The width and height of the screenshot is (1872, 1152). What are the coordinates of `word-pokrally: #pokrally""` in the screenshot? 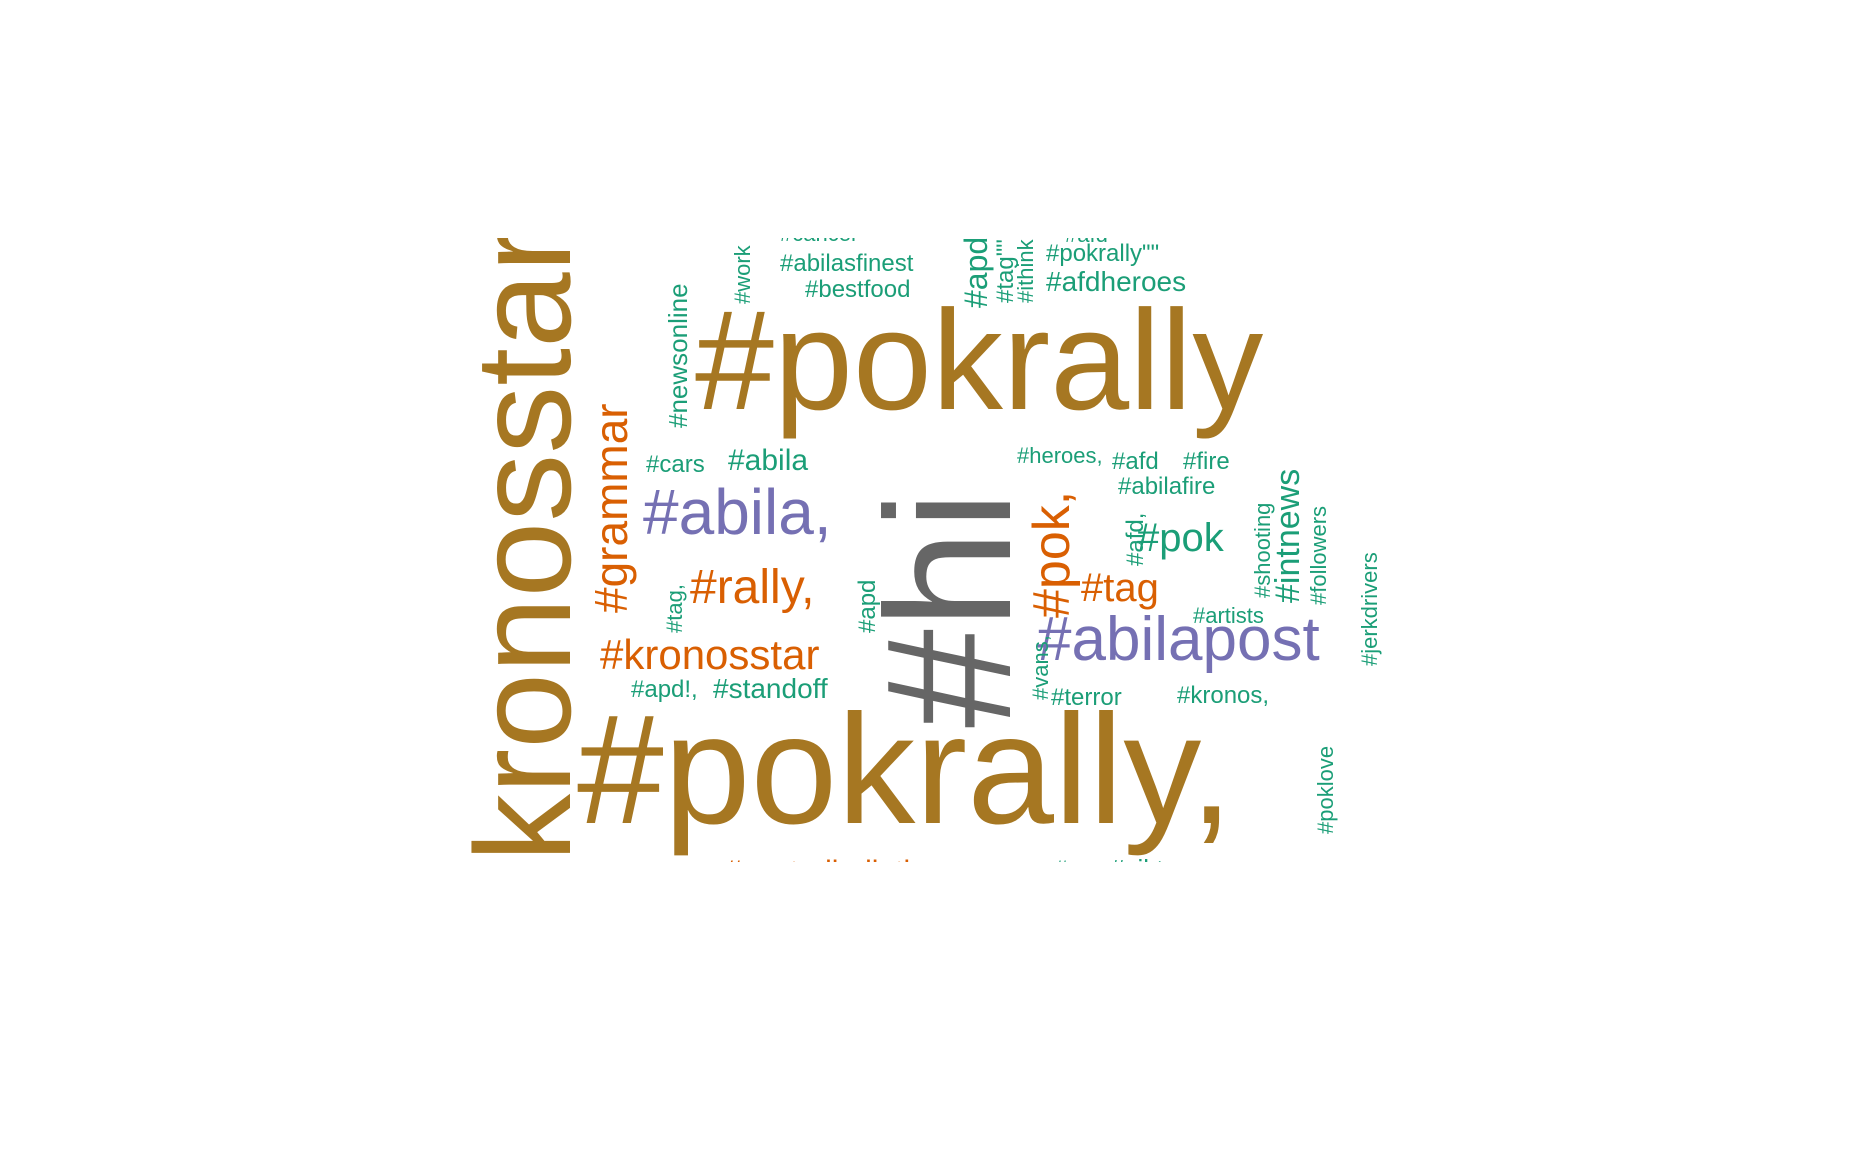 It's located at (1103, 253).